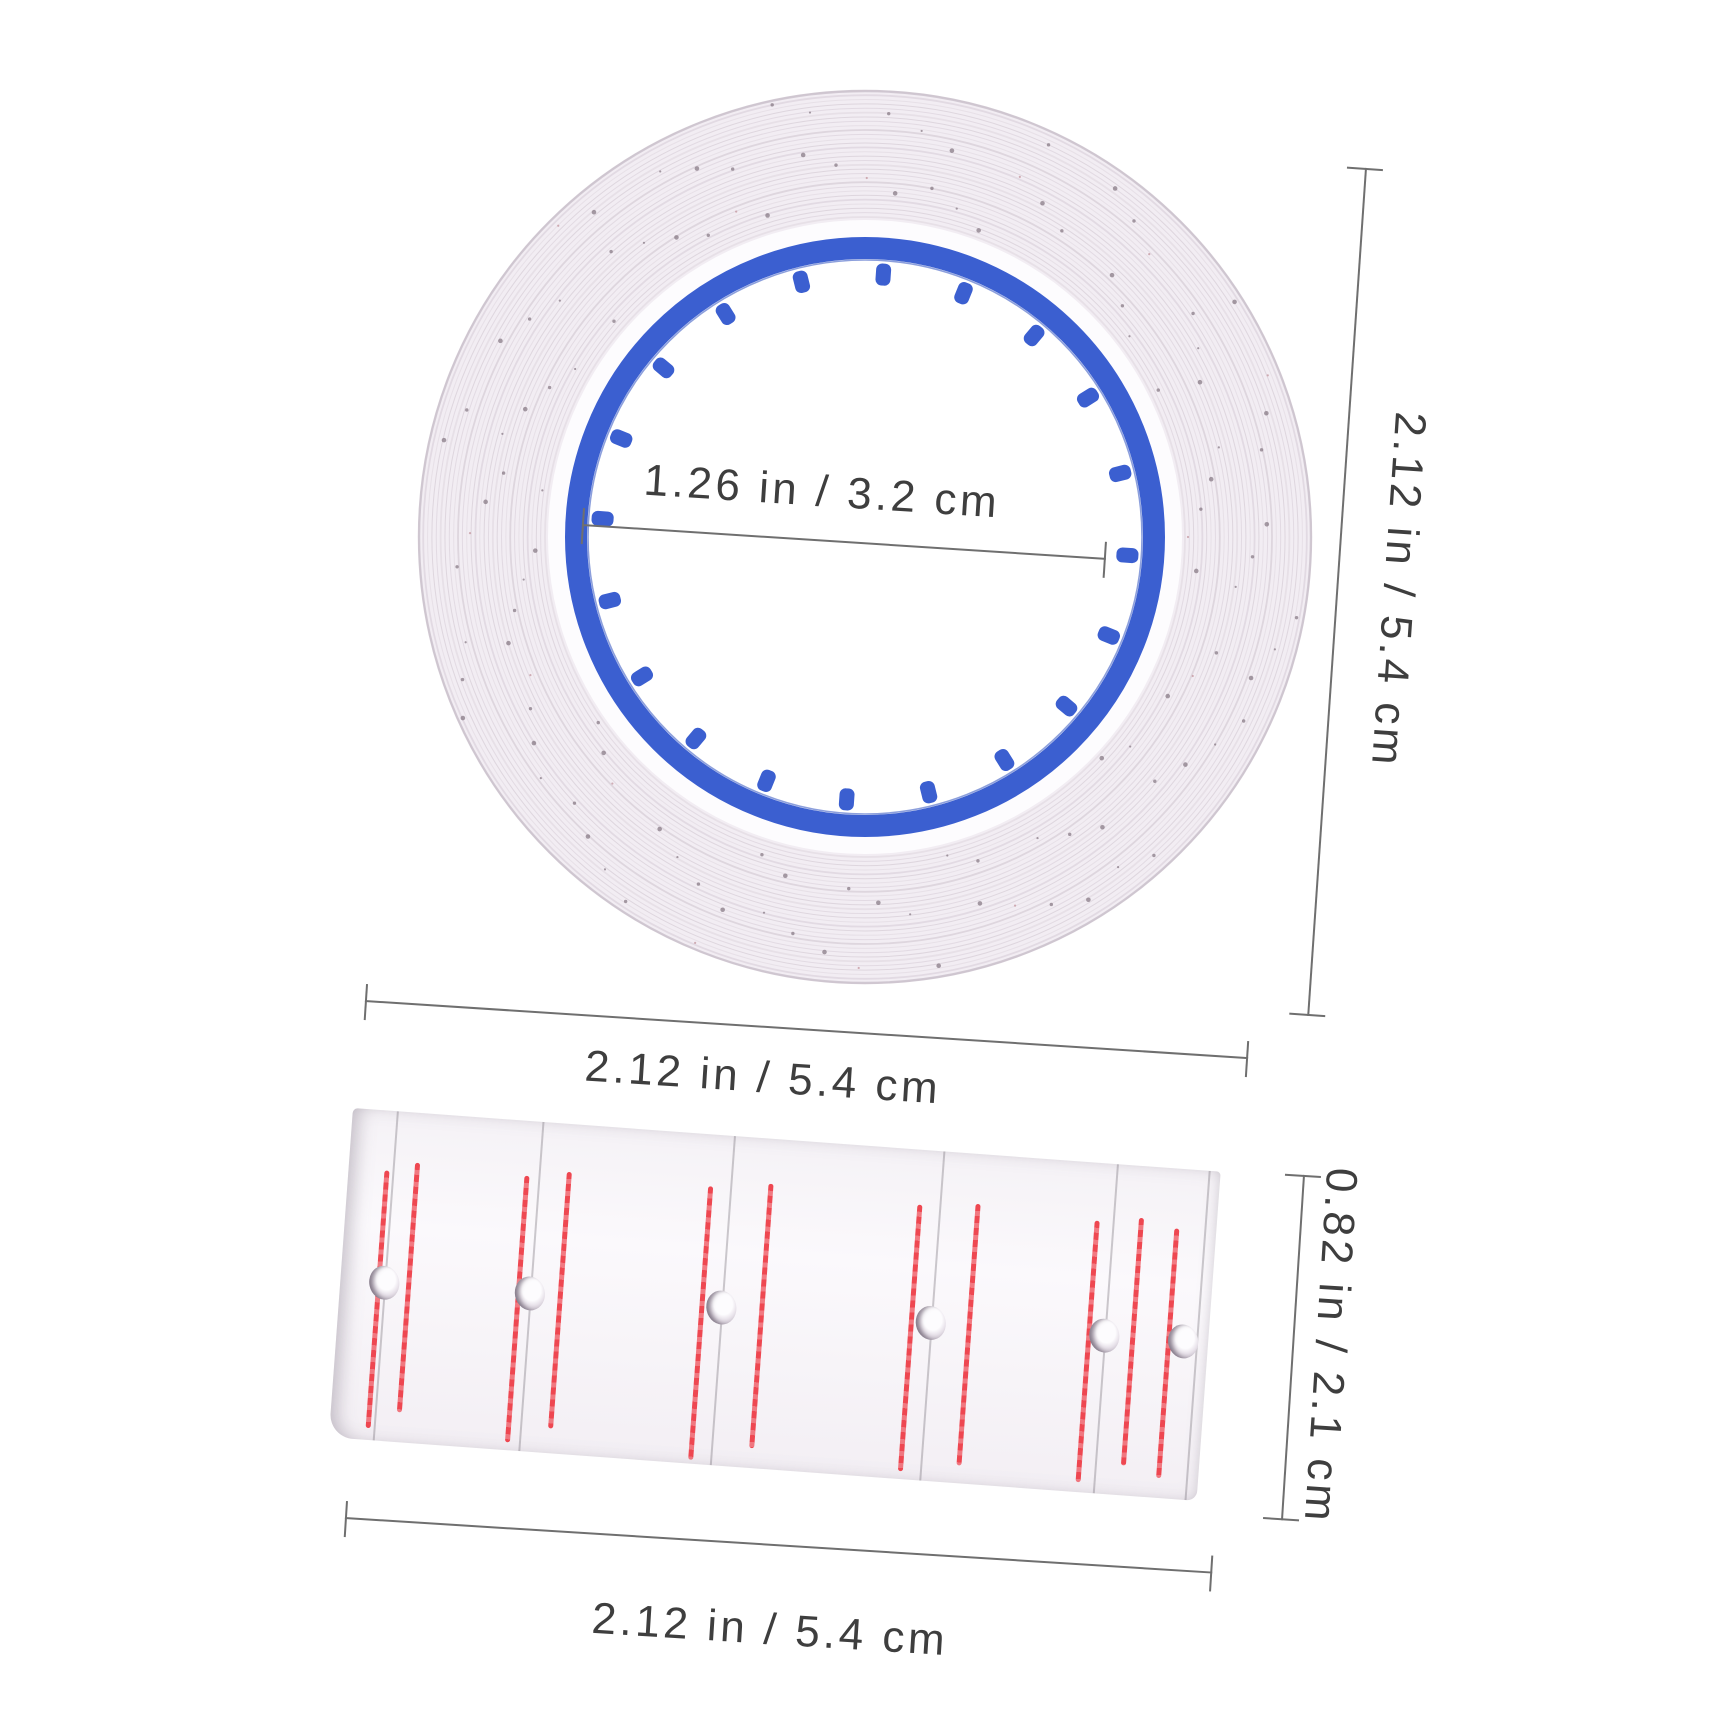 This screenshot has height=1709, width=1709. What do you see at coordinates (384, 1283) in the screenshot?
I see `perforation-hole` at bounding box center [384, 1283].